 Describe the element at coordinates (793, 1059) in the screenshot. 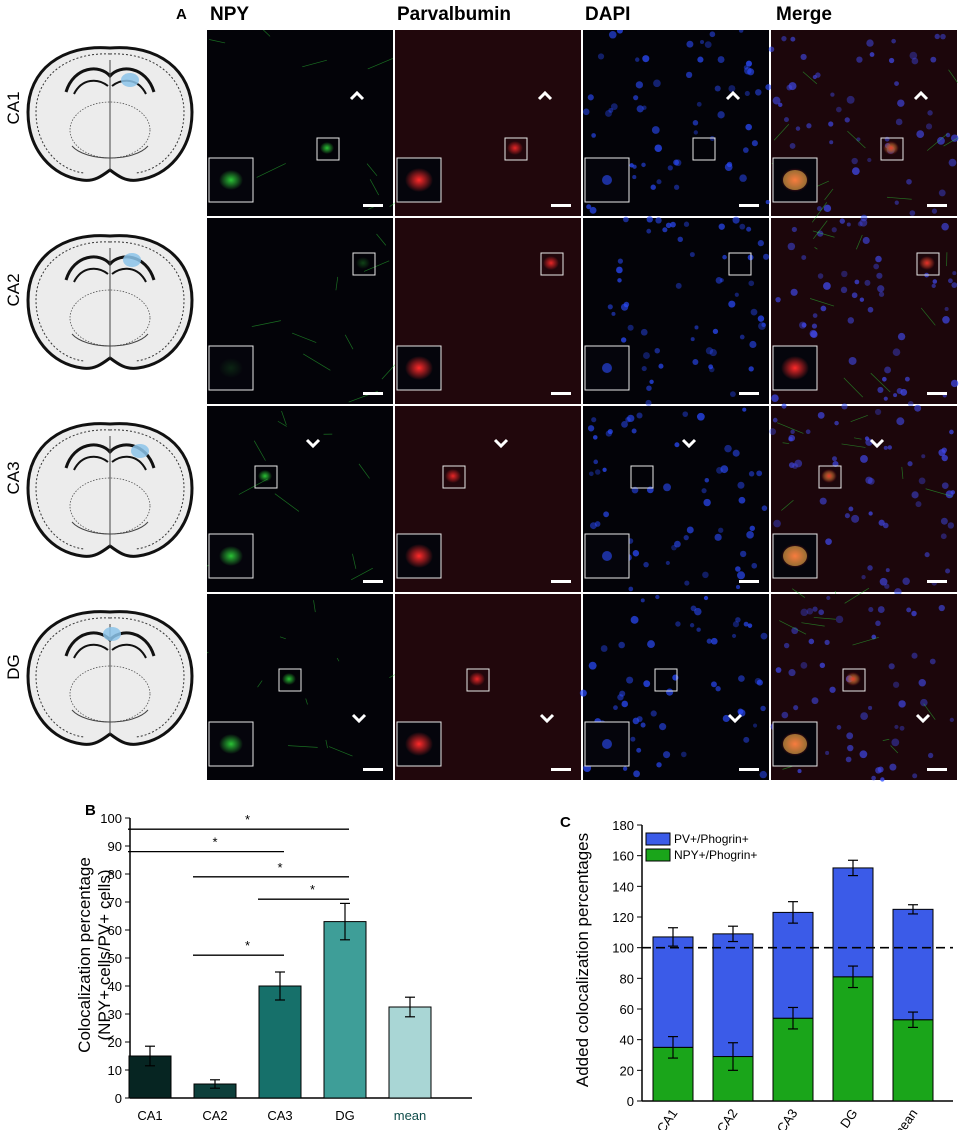

I see `chart-c-bar-ca3-series0` at that location.